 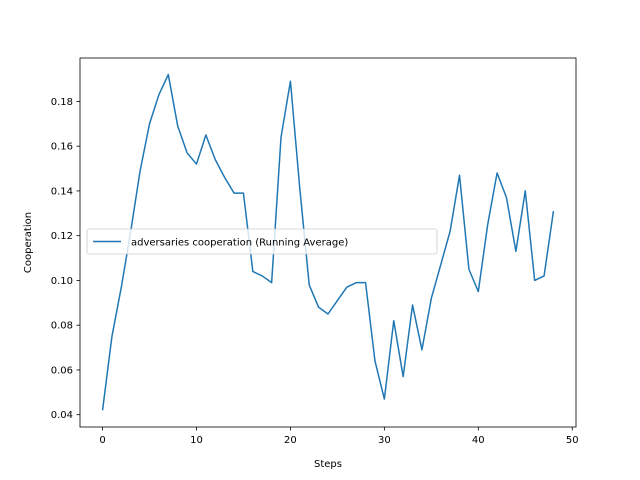 What do you see at coordinates (62, 191) in the screenshot?
I see `y-tick-label: 0.14` at bounding box center [62, 191].